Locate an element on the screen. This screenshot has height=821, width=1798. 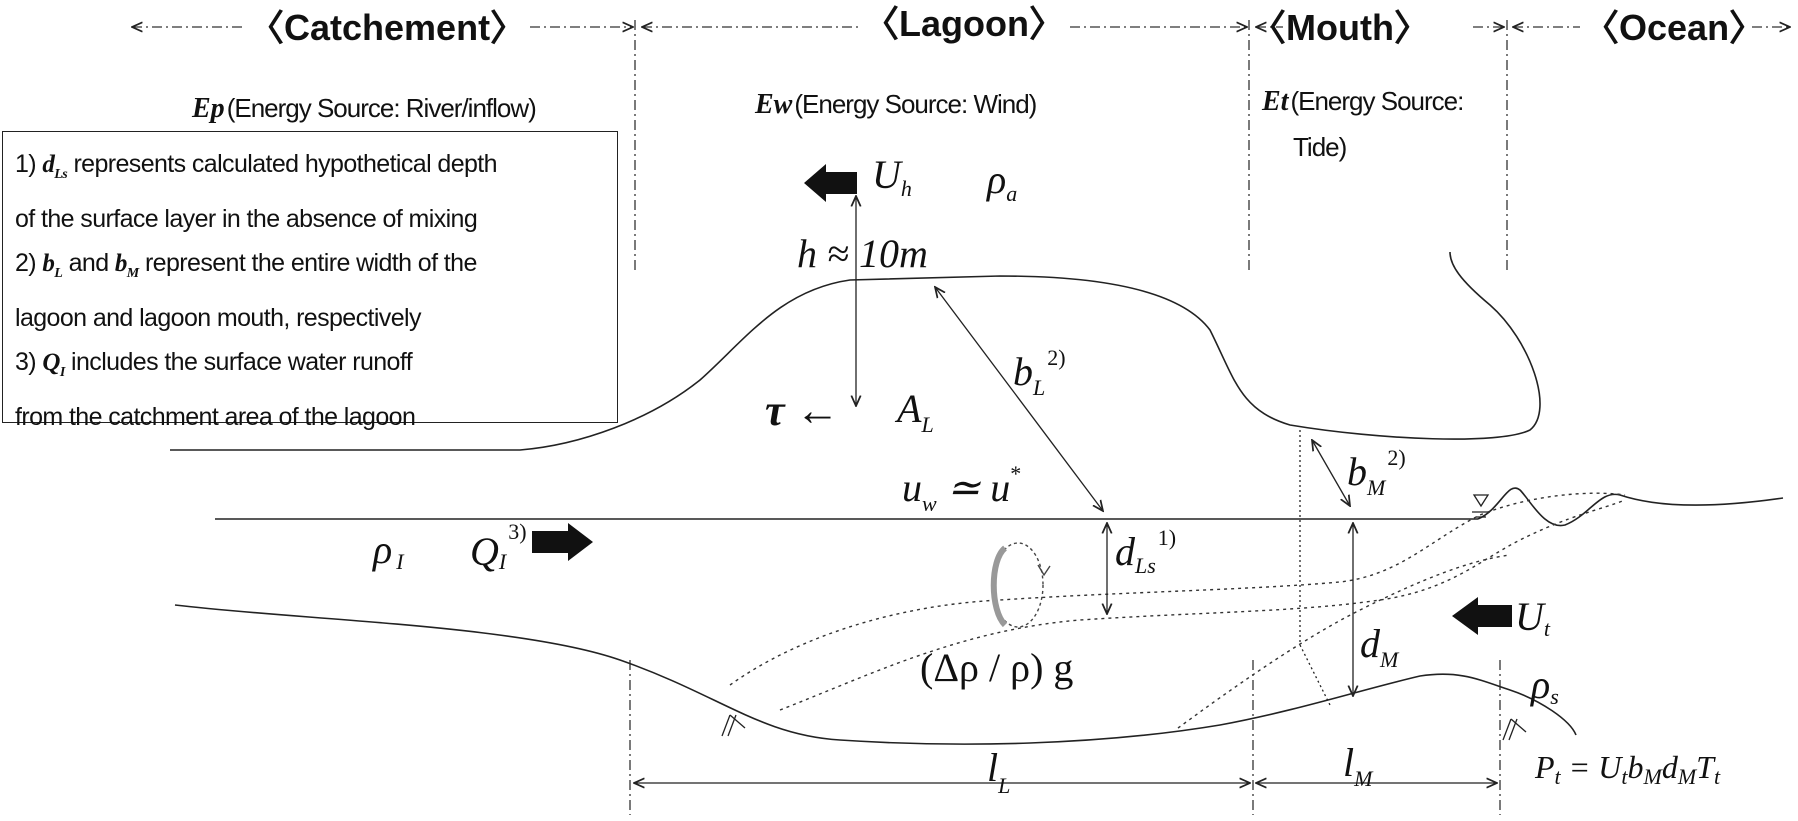
surface-layer-depth-label: dLs1) is located at coordinates (1145, 551).